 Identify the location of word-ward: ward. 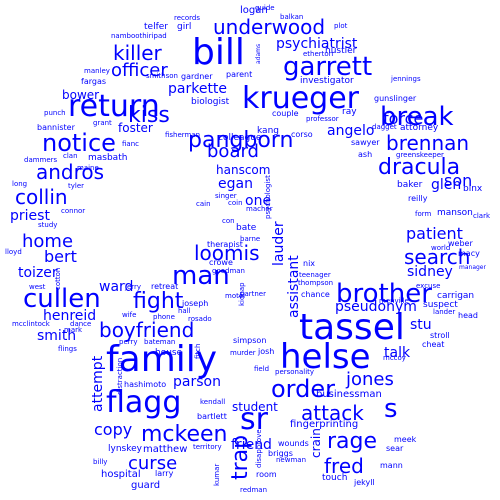
(116, 287).